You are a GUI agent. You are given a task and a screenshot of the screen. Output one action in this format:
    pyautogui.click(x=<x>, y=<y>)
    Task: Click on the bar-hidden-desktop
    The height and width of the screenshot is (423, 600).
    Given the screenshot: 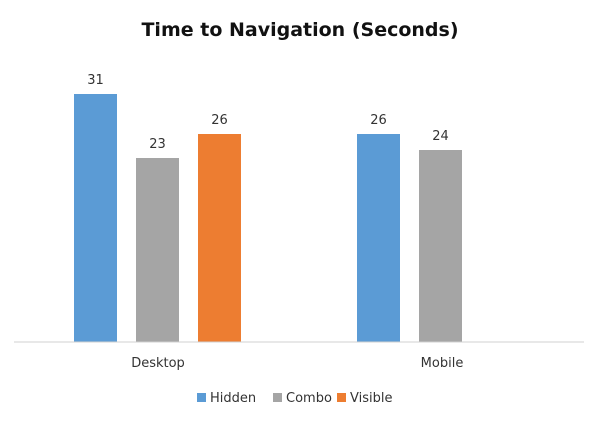 What is the action you would take?
    pyautogui.click(x=95, y=218)
    